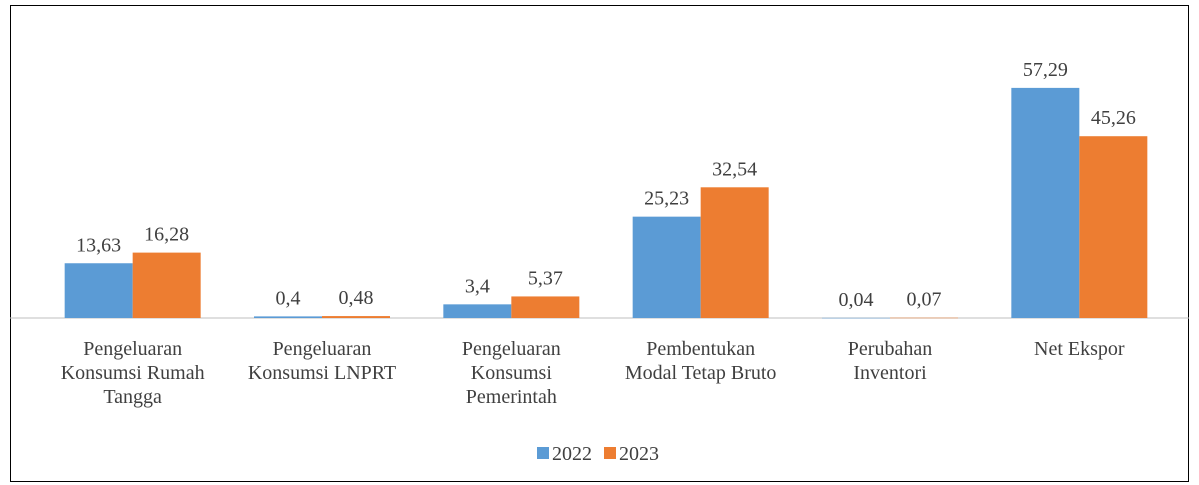 Image resolution: width=1199 pixels, height=485 pixels. Describe the element at coordinates (132, 373) in the screenshot. I see `x-tick-label: Pengeluaran Konsumsi Rumah Tangga` at that location.